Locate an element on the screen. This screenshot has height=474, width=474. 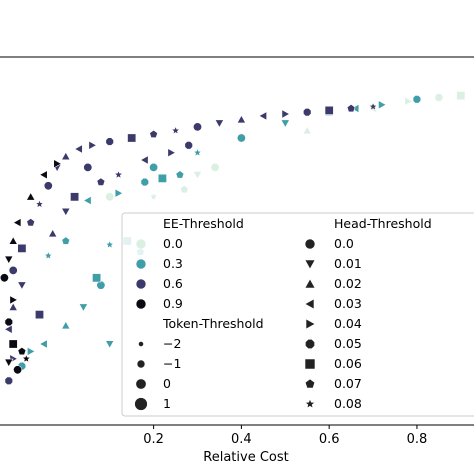
legend-label-ee: 0.0 is located at coordinates (173, 243).